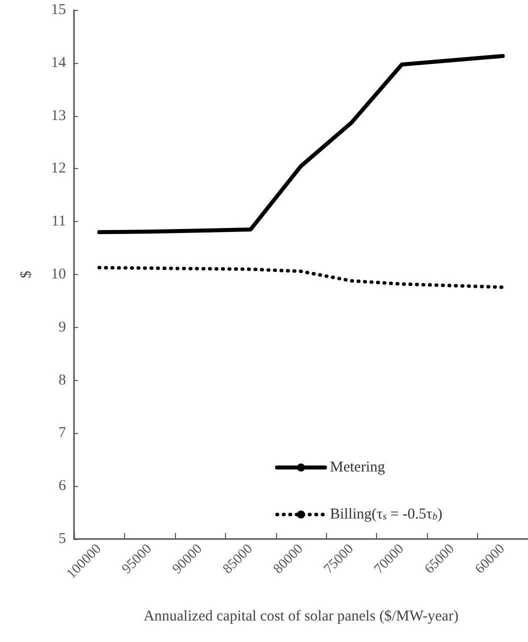 This screenshot has height=642, width=528. I want to click on line-series, so click(301, 277).